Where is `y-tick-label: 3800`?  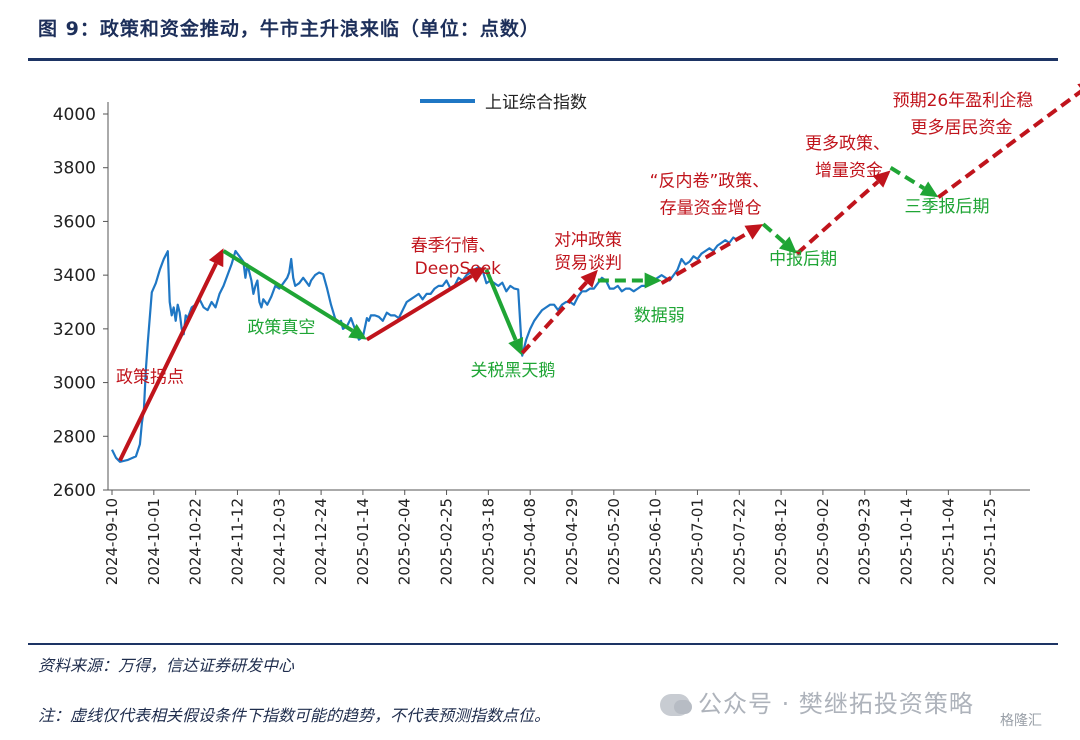 y-tick-label: 3800 is located at coordinates (74, 169).